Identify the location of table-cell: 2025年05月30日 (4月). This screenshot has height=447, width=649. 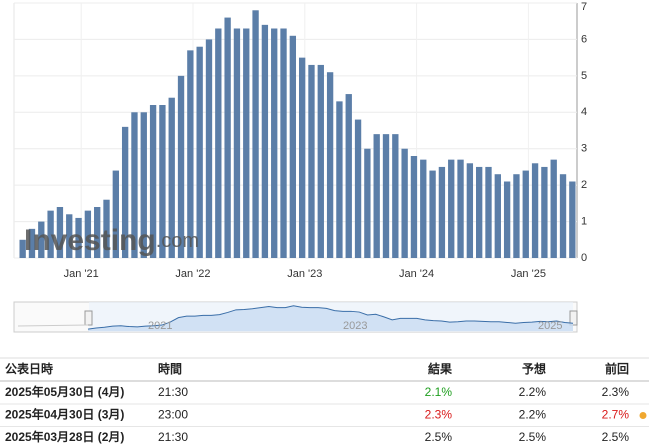
(64, 391).